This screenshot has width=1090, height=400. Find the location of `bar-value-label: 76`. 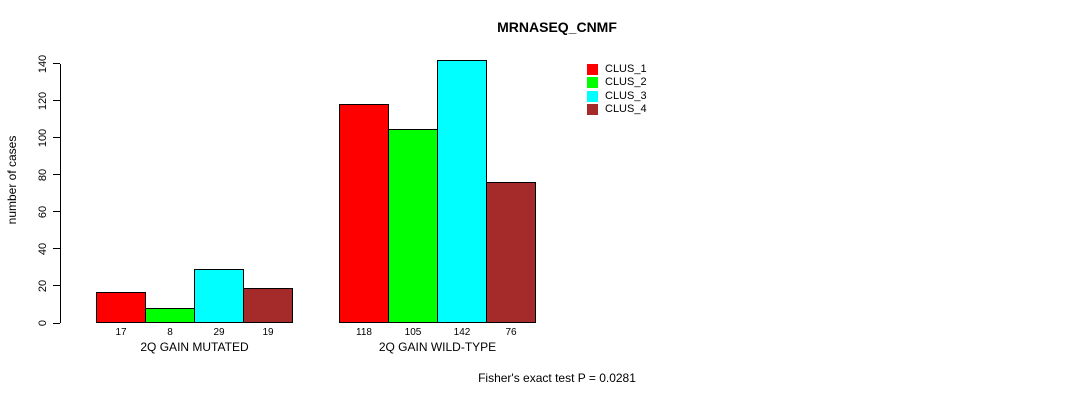

bar-value-label: 76 is located at coordinates (511, 332).